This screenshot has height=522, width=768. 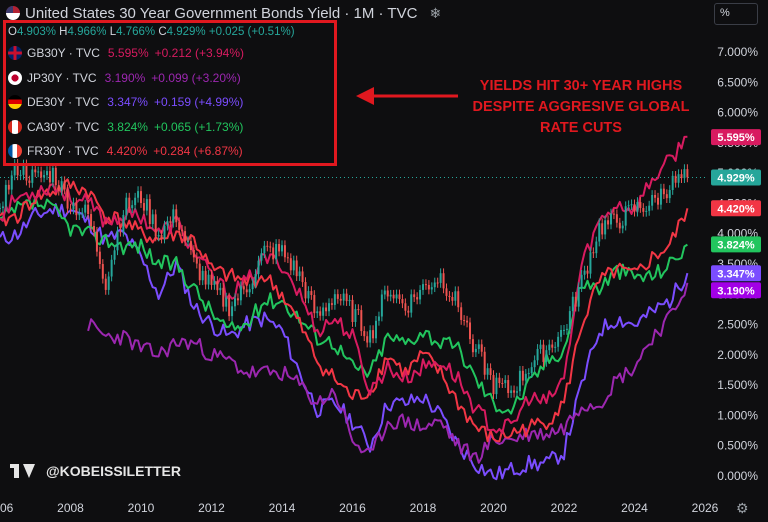 What do you see at coordinates (126, 53) in the screenshot?
I see `legend-row-gb30y: GB30Y · TVC 5.595% +0.212 (+3.94%)` at bounding box center [126, 53].